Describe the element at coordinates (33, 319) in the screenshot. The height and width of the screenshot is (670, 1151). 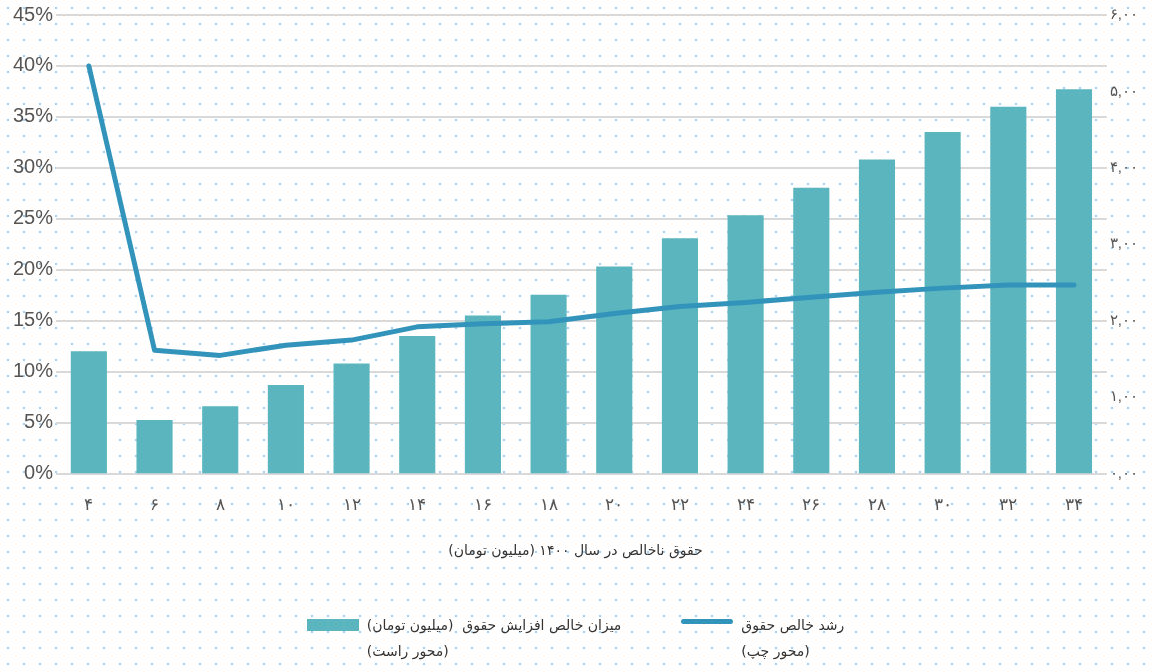
I see `y-tick-label: 15%` at that location.